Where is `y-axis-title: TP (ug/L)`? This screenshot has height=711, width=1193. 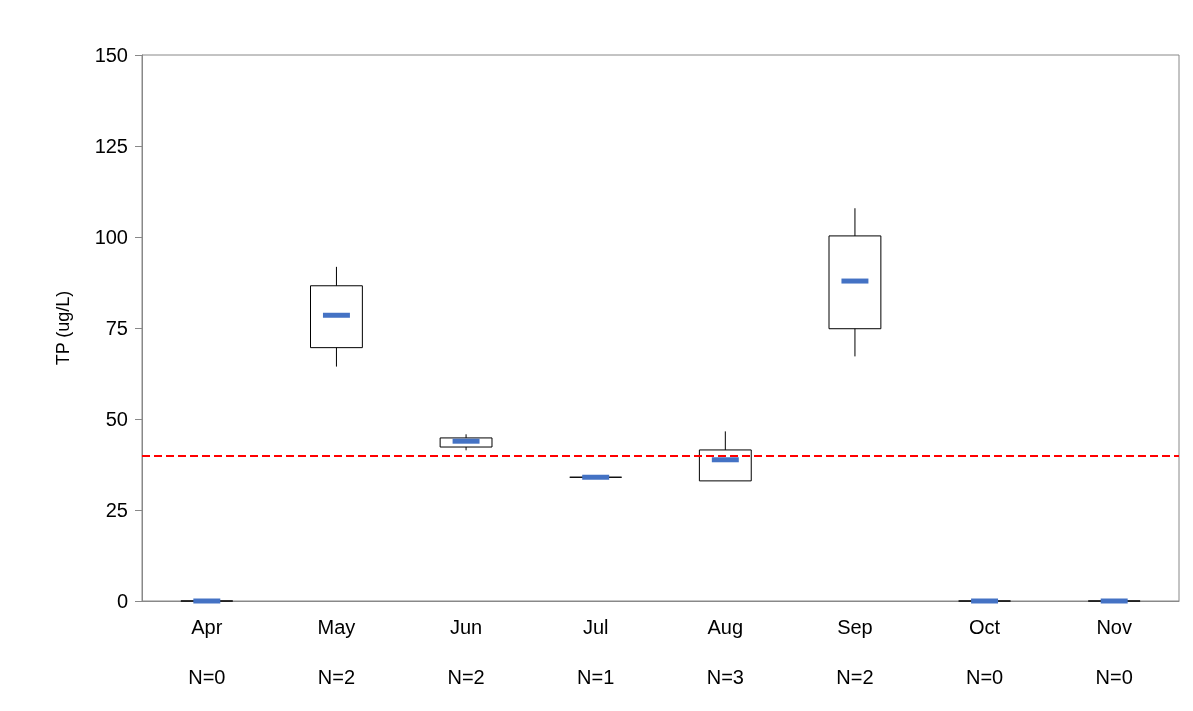 y-axis-title: TP (ug/L) is located at coordinates (63, 328).